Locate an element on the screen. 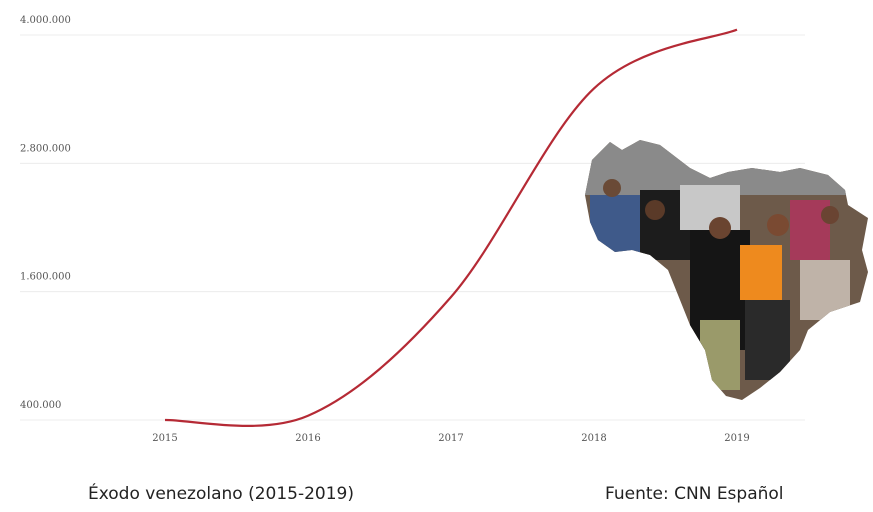  y-tick-label: 2.800.000 is located at coordinates (45, 148).